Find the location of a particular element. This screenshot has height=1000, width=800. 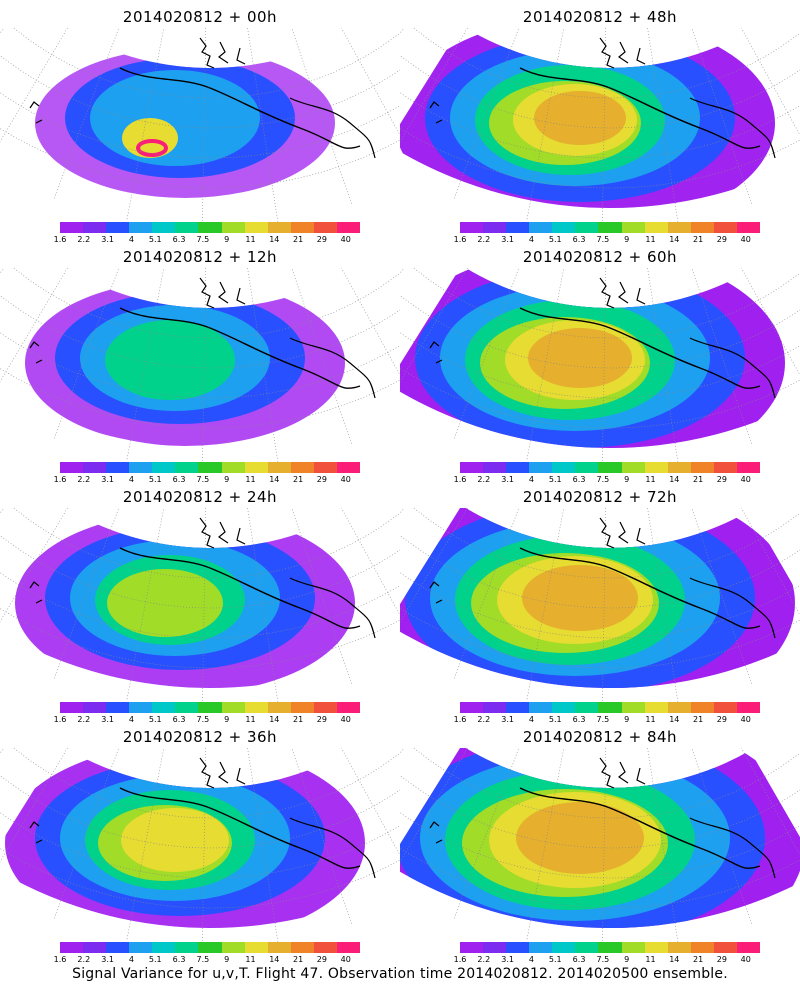

map-12h is located at coordinates (200, 365).